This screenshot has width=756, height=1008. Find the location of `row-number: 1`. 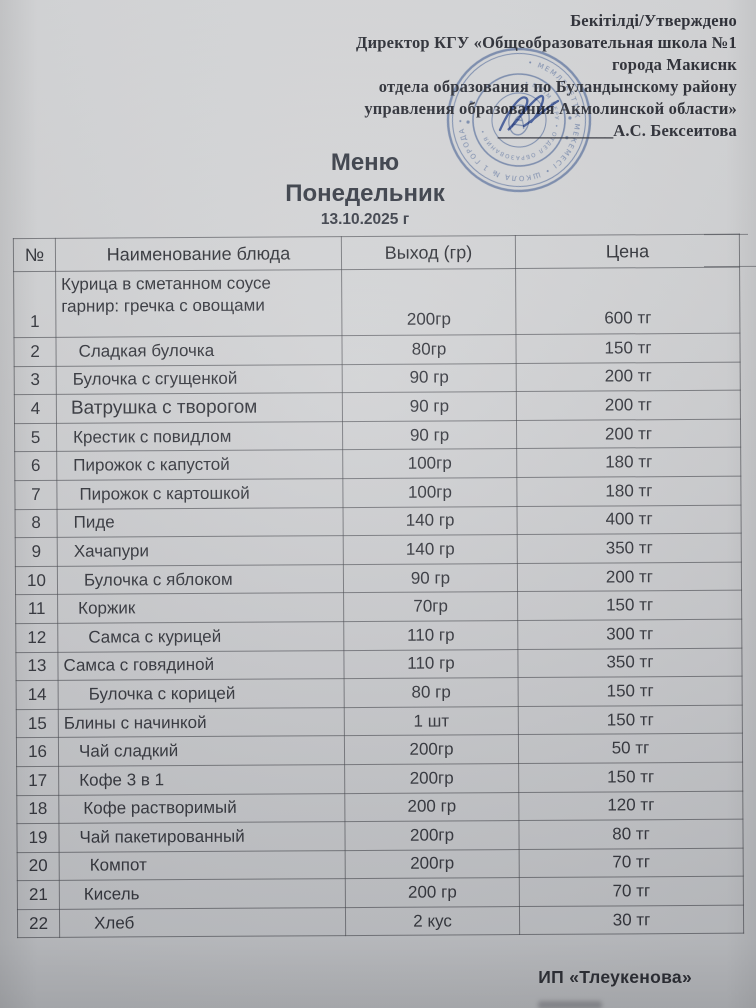

row-number: 1 is located at coordinates (34, 304).